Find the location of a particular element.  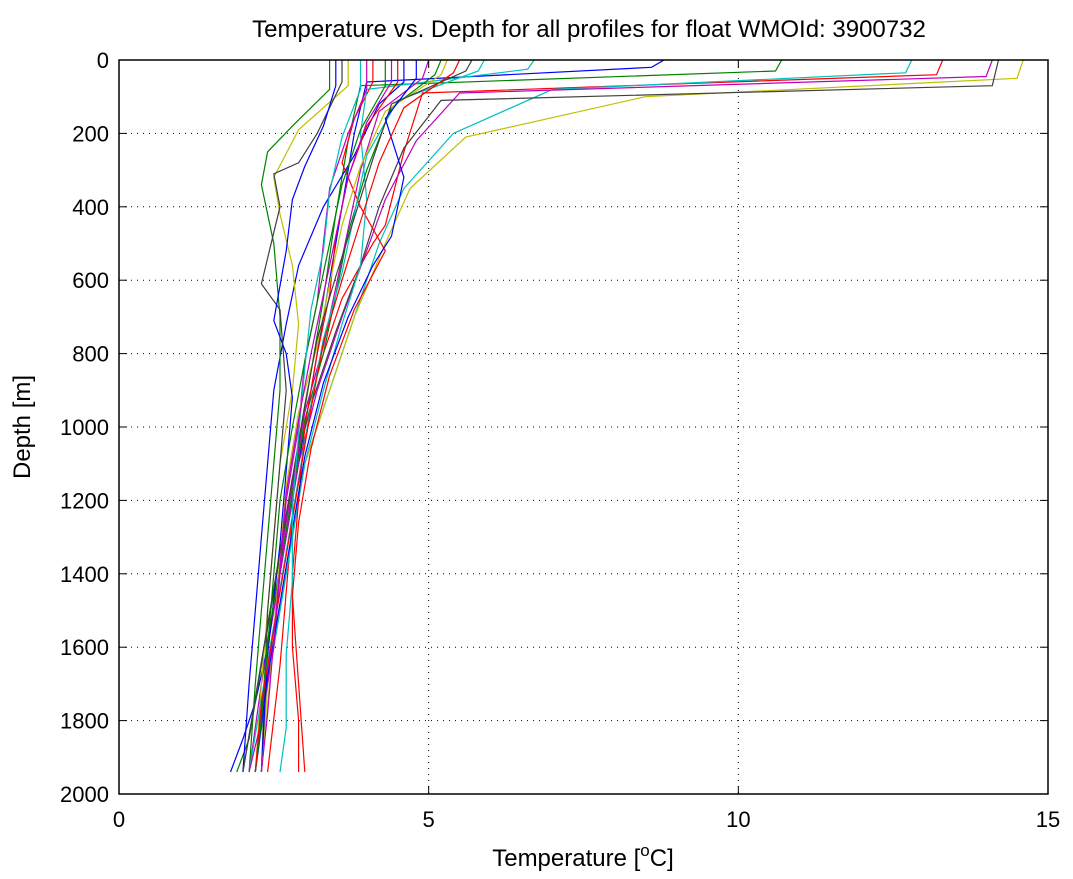

y-tick-label: 400 is located at coordinates (90, 207).